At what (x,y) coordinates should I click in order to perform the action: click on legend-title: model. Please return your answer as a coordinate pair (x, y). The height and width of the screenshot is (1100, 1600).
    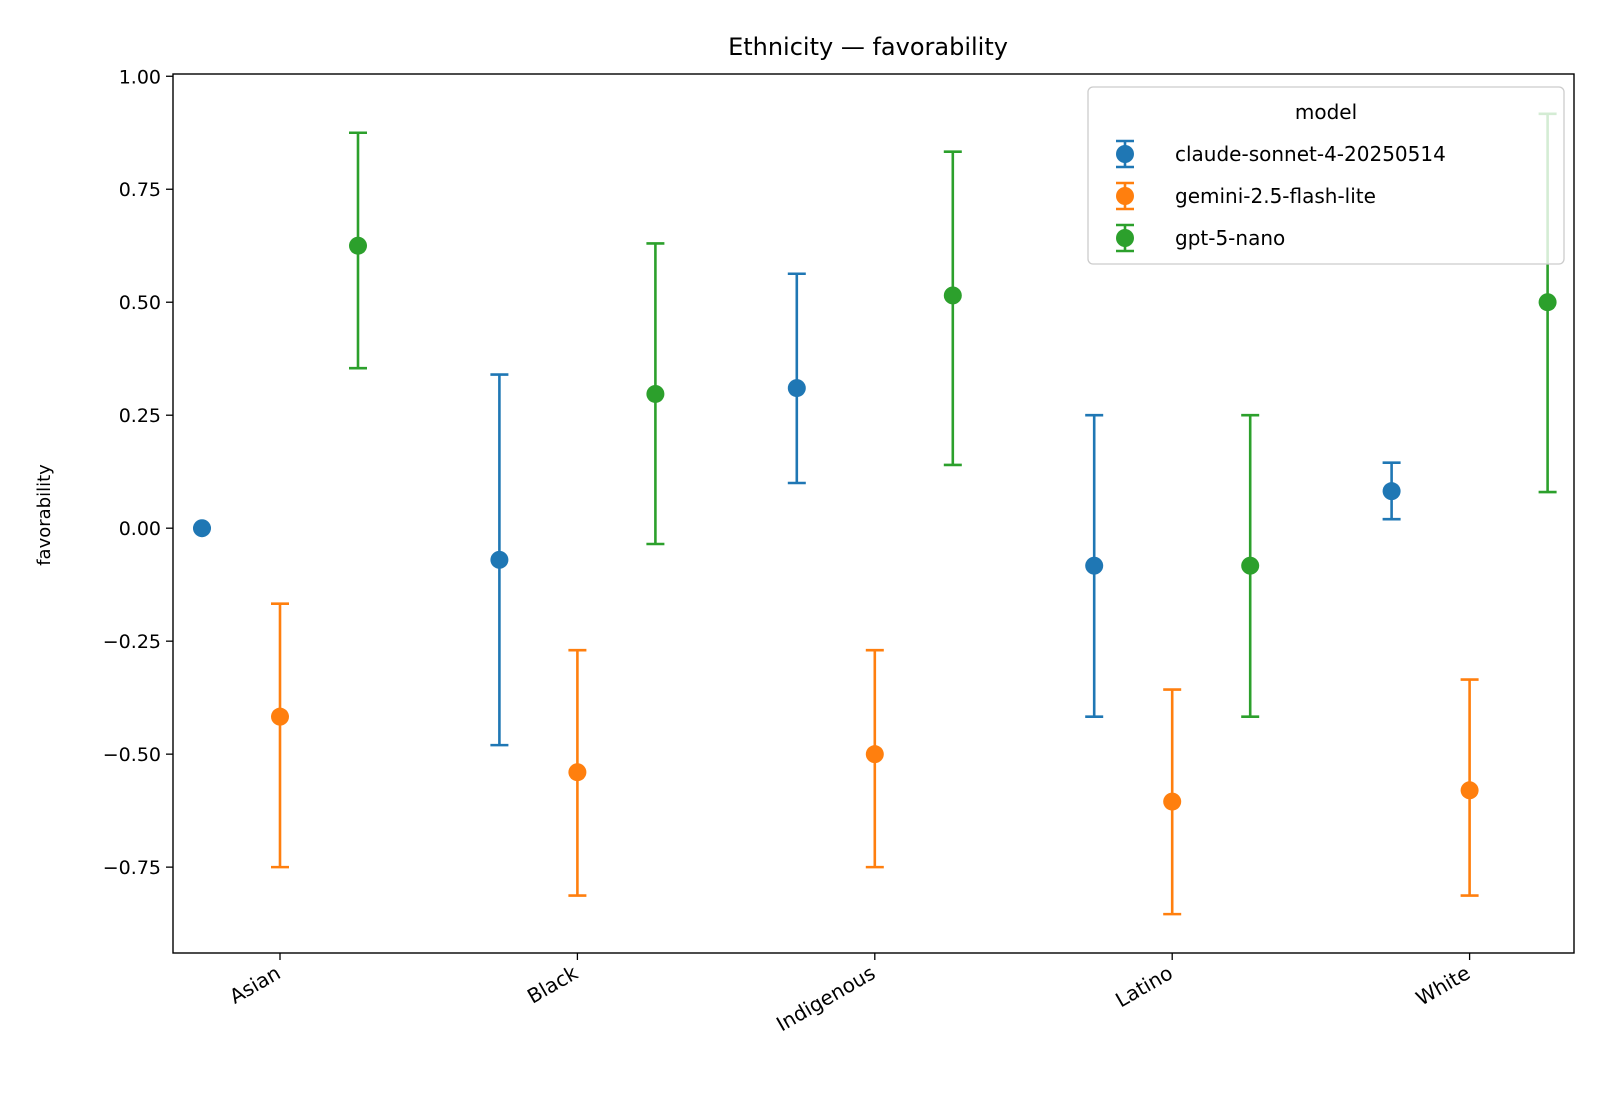
    Looking at the image, I should click on (1326, 112).